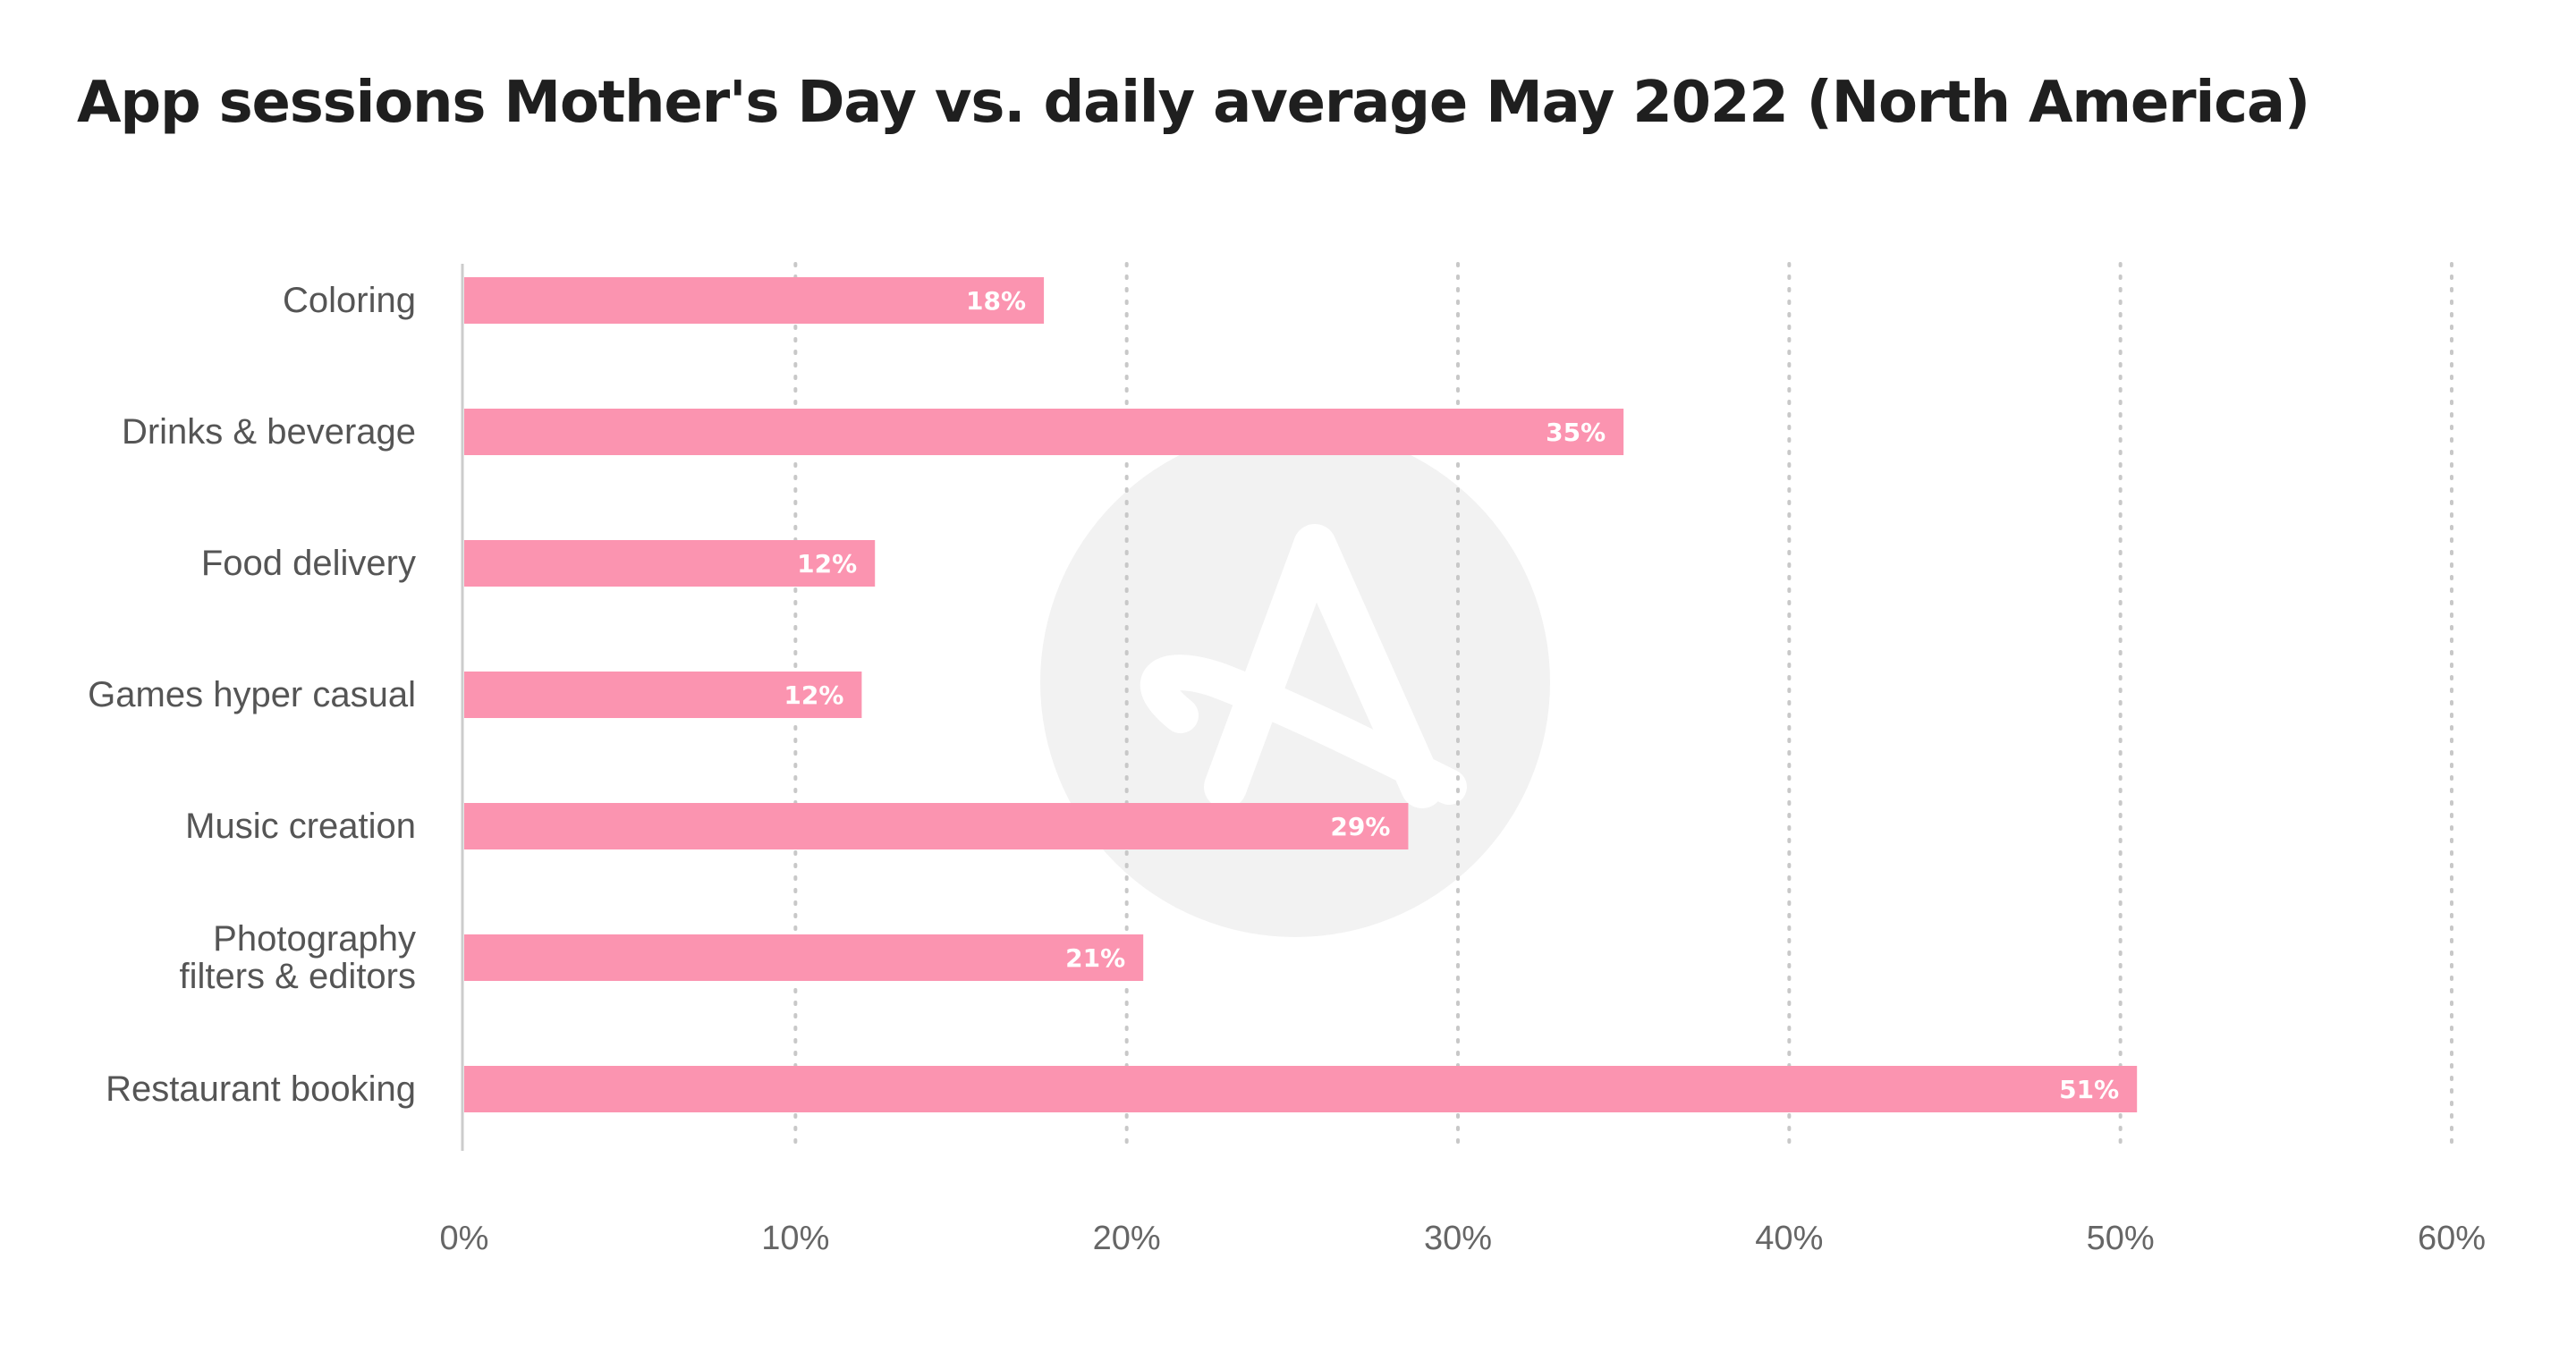 The height and width of the screenshot is (1352, 2576). I want to click on watermark-circle, so click(1295, 682).